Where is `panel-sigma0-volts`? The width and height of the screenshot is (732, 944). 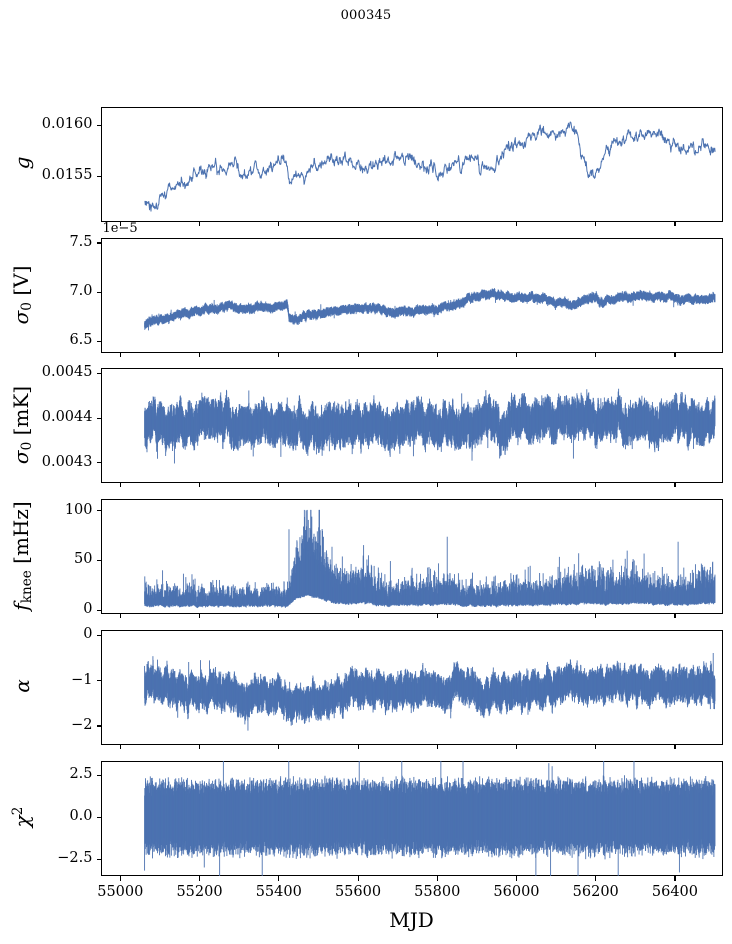 panel-sigma0-volts is located at coordinates (411, 295).